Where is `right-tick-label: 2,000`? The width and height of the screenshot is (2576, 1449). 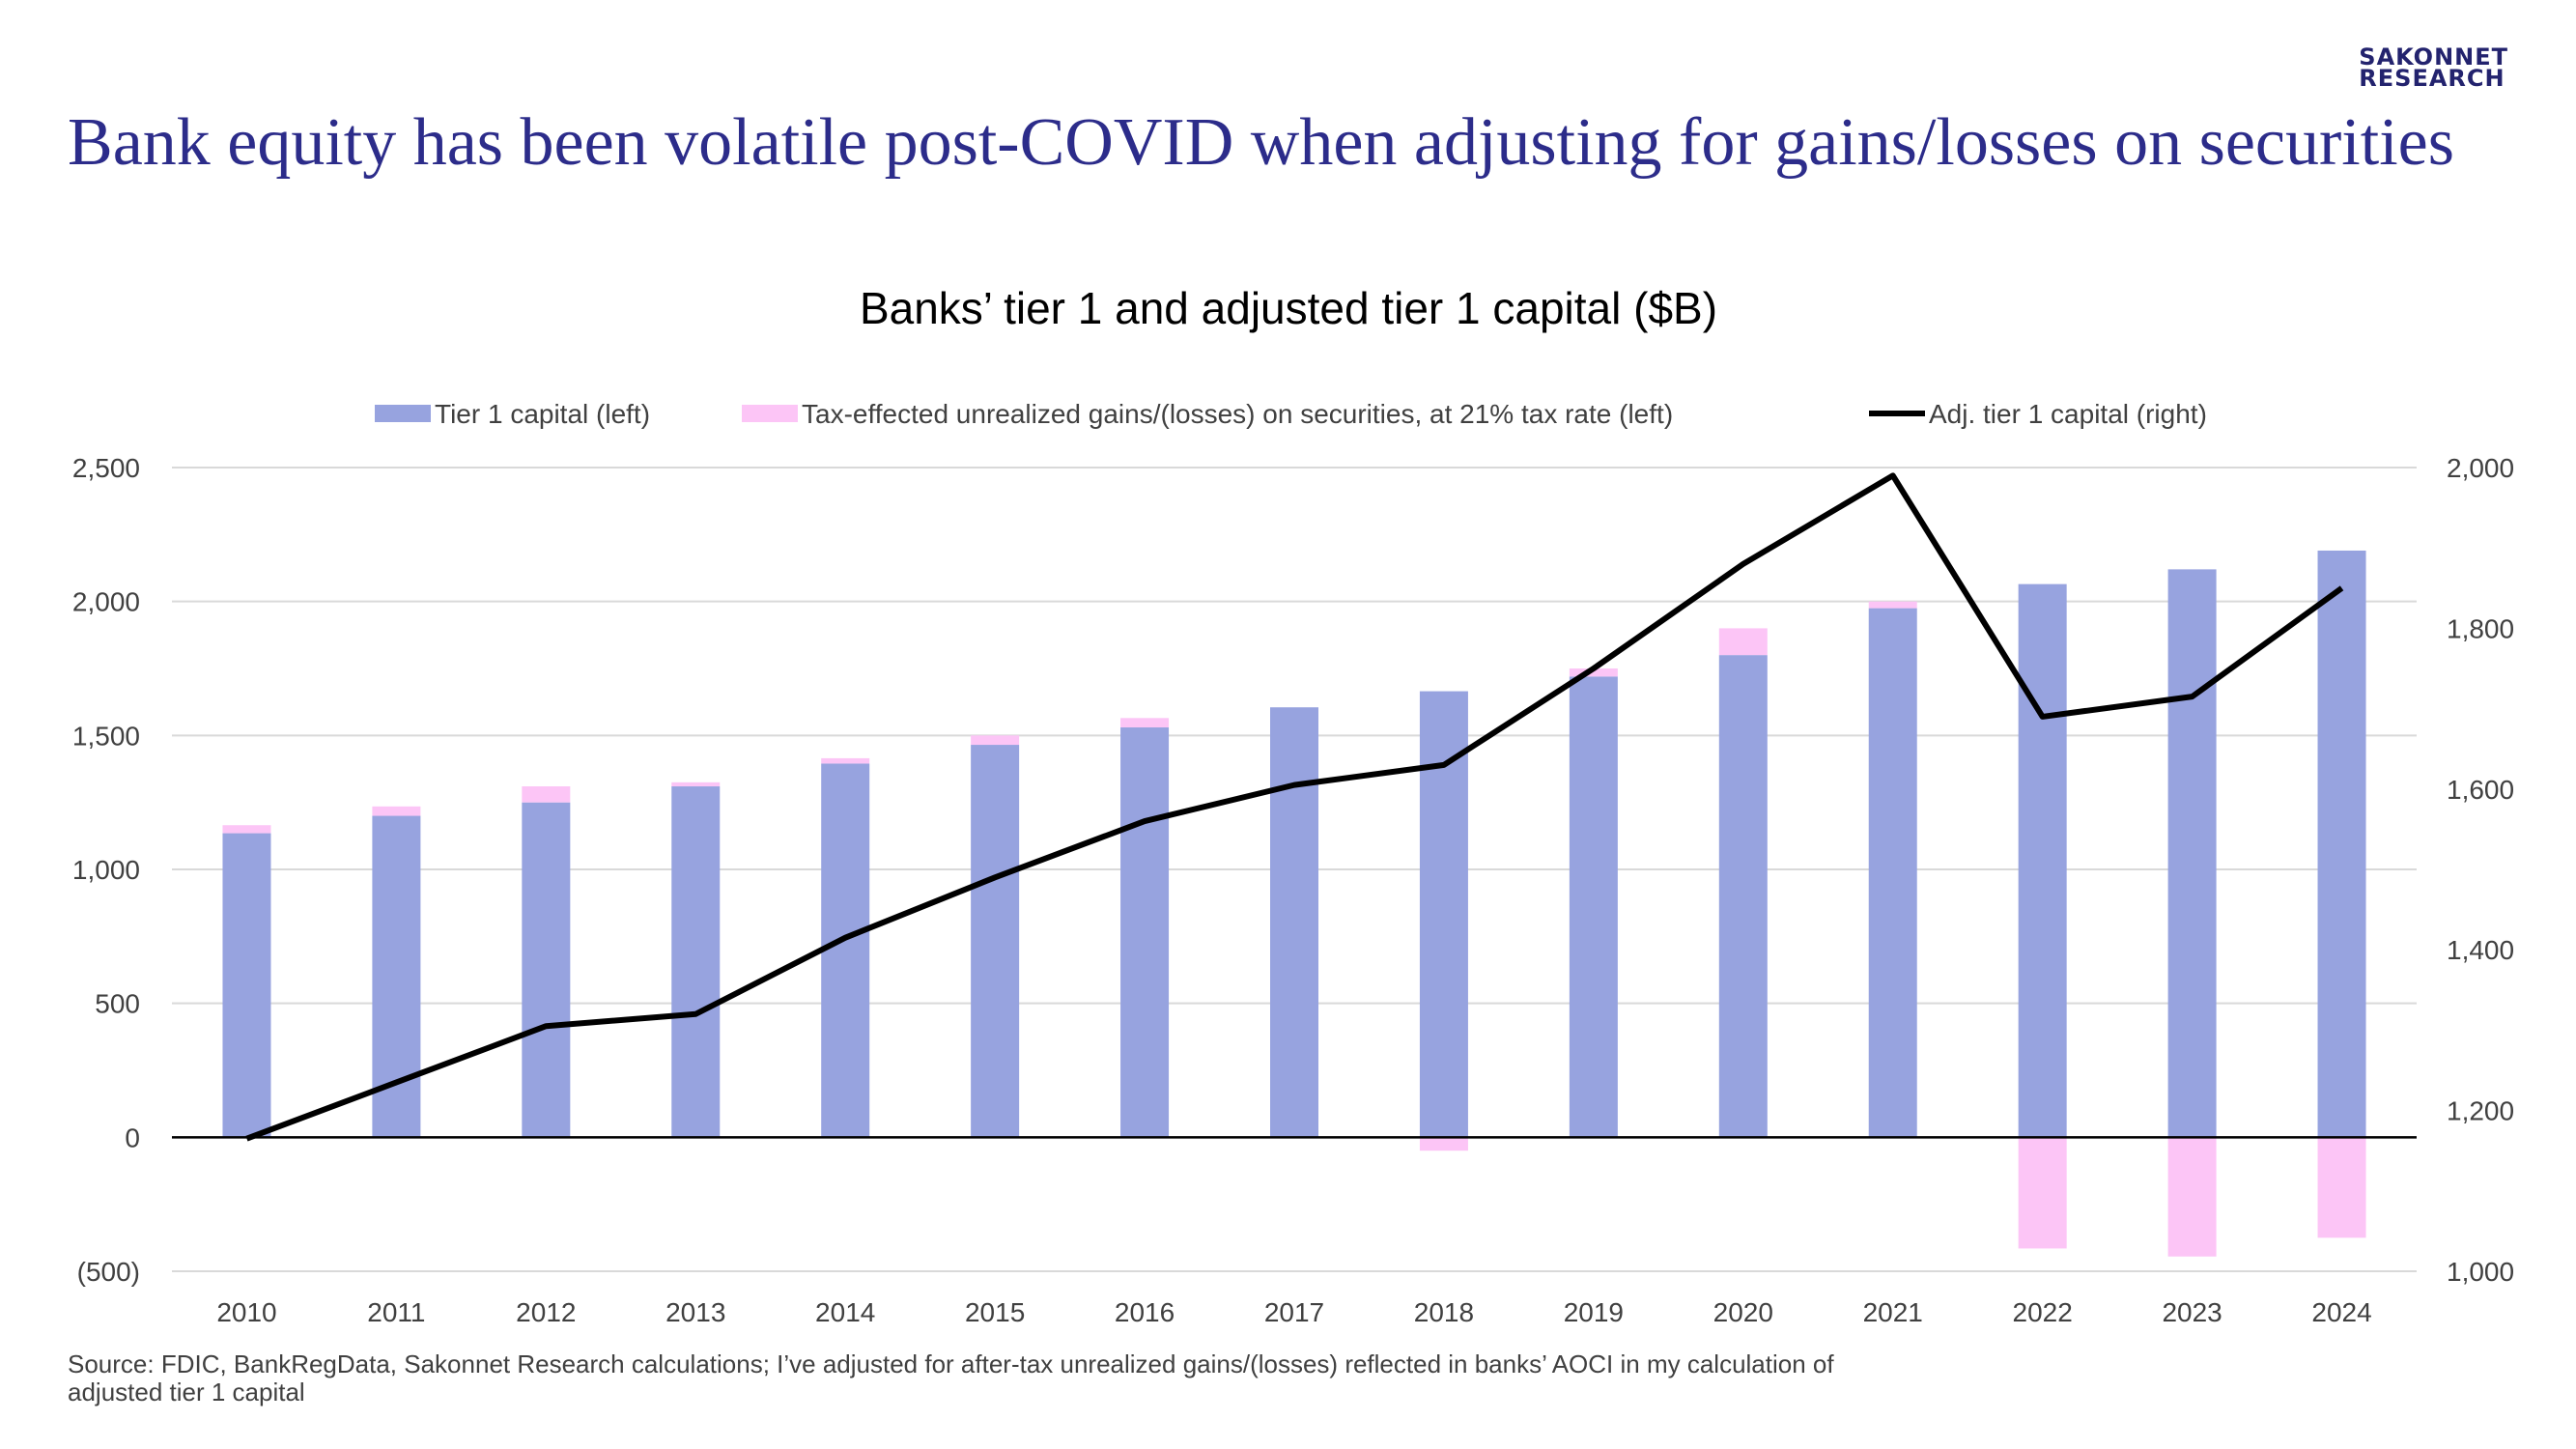
right-tick-label: 2,000 is located at coordinates (2480, 468).